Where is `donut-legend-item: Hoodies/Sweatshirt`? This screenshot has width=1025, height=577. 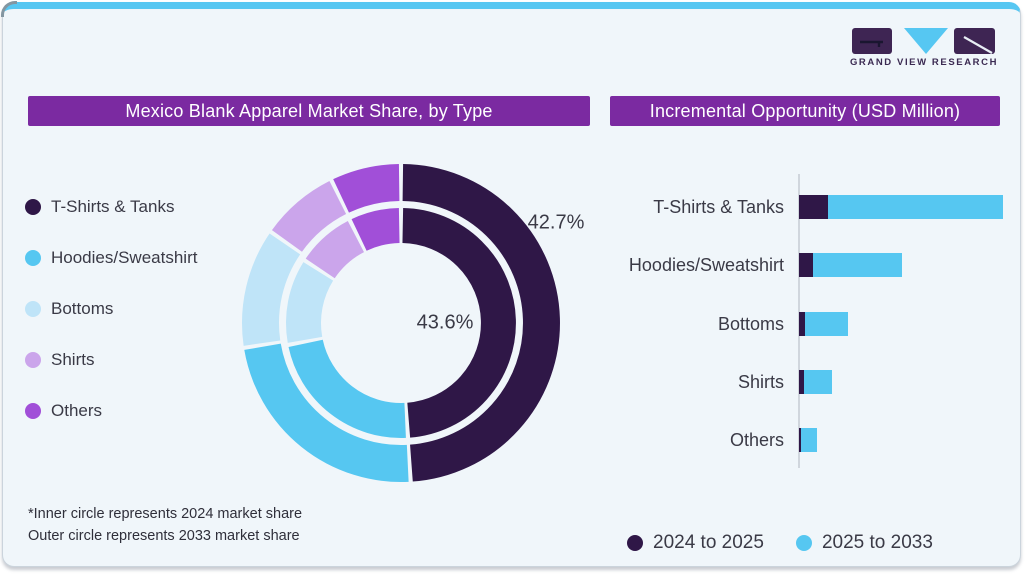
donut-legend-item: Hoodies/Sweatshirt is located at coordinates (111, 258).